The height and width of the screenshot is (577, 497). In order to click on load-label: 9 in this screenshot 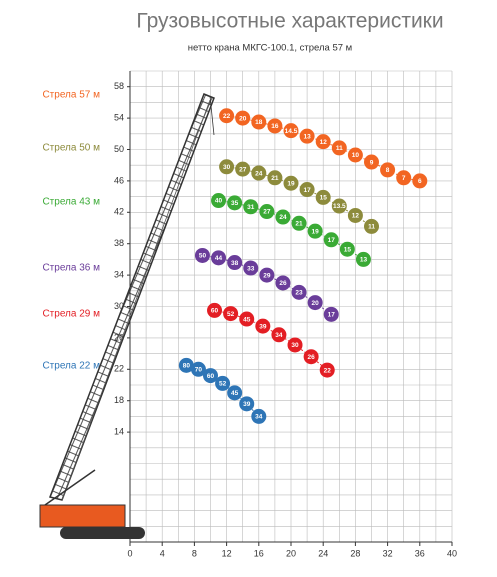, I will do `click(372, 162)`.